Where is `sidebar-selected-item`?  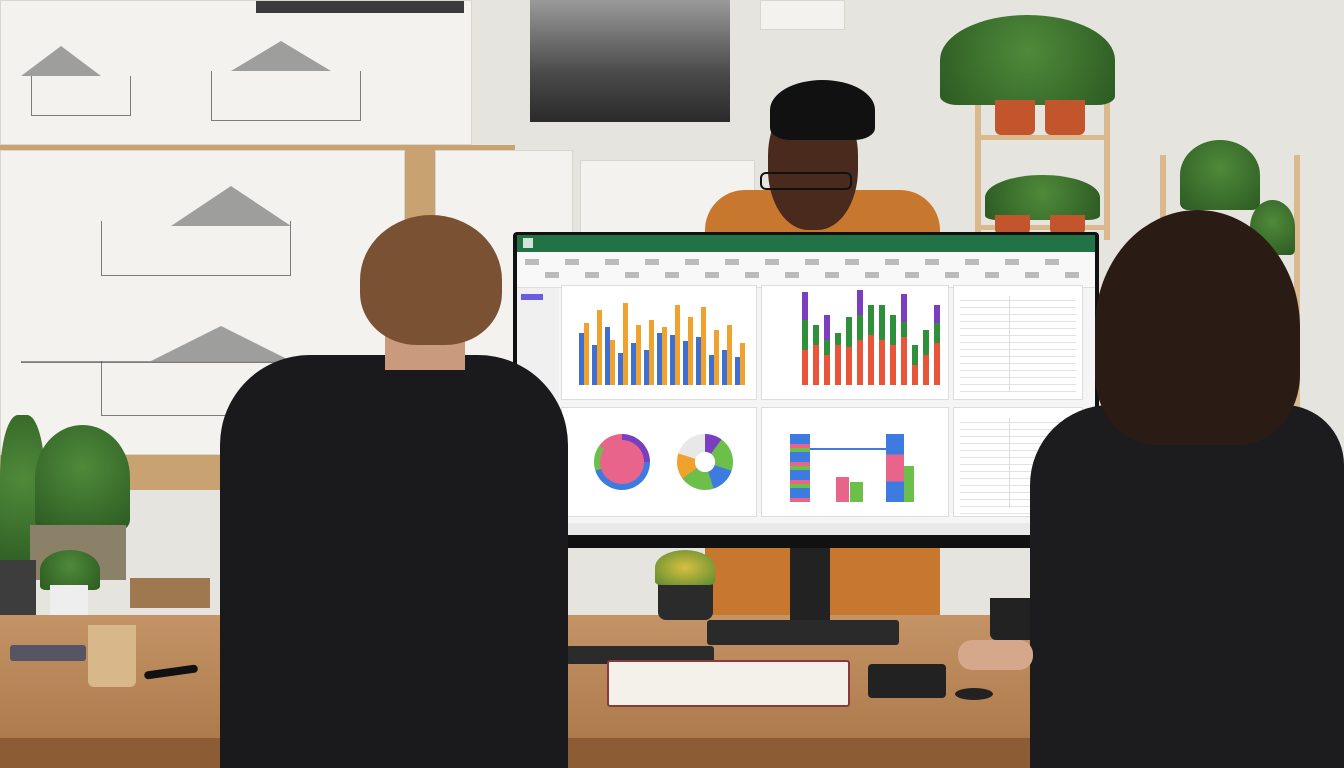 sidebar-selected-item is located at coordinates (532, 297).